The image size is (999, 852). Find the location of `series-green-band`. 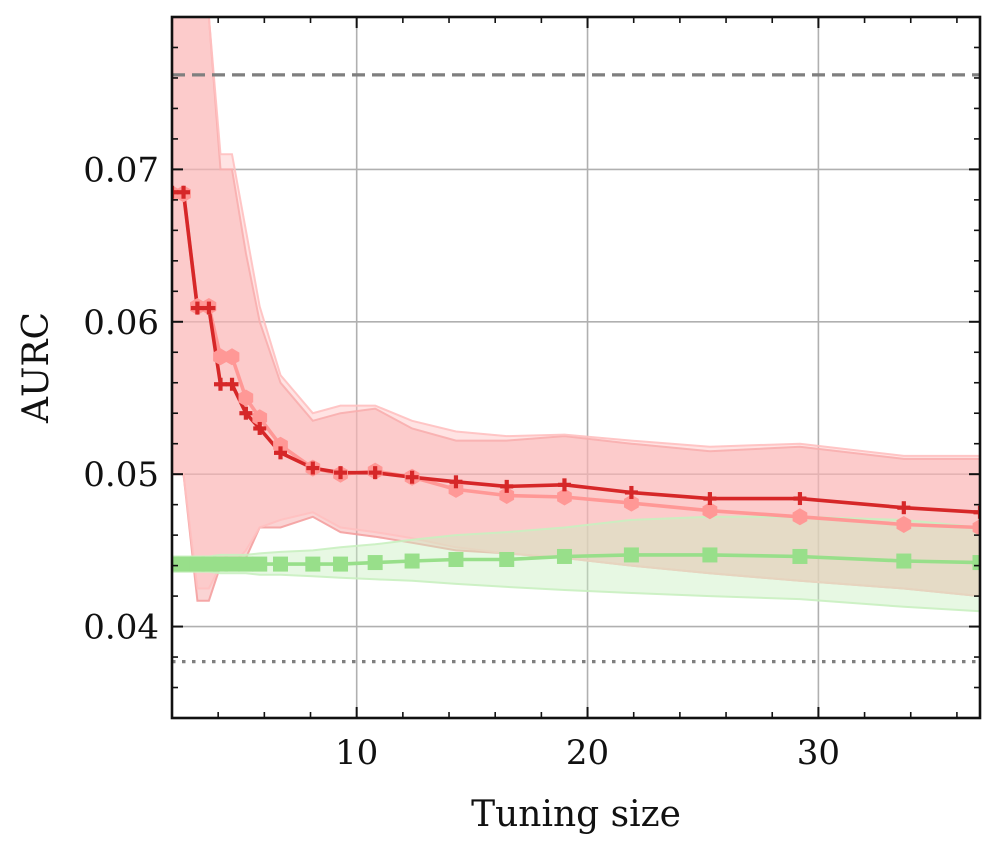

series-green-band is located at coordinates (576, 564).